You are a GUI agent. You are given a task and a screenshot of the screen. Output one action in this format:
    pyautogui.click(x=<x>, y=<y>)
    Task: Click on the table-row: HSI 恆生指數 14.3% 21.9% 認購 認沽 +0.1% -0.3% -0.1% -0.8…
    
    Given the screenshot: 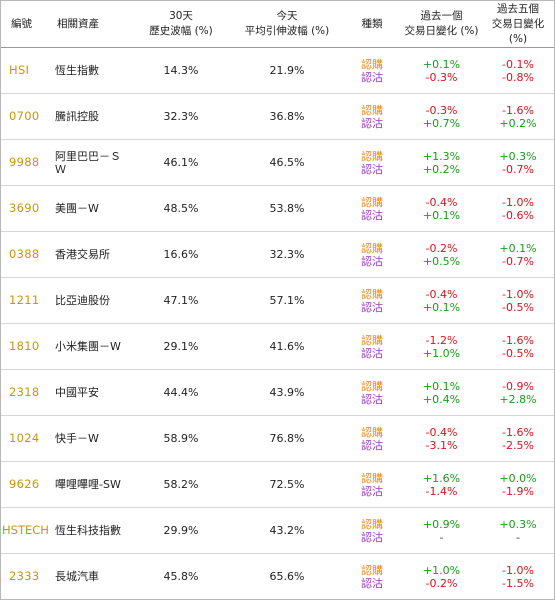 What is the action you would take?
    pyautogui.click(x=277, y=70)
    